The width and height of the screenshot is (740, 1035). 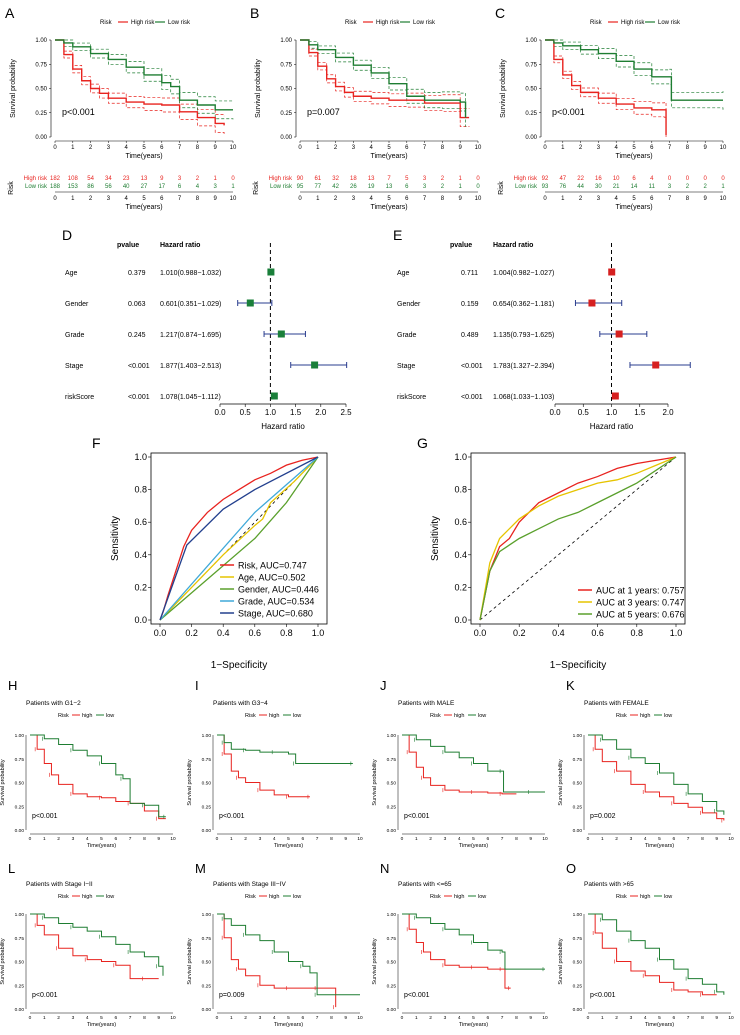 What do you see at coordinates (137, 335) in the screenshot?
I see `forest-row-pvalue: 0.245` at bounding box center [137, 335].